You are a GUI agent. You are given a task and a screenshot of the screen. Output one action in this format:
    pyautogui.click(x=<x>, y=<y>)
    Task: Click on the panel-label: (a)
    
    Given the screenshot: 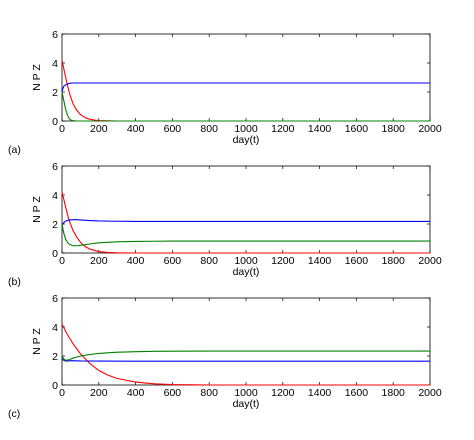 What is the action you would take?
    pyautogui.click(x=14, y=150)
    